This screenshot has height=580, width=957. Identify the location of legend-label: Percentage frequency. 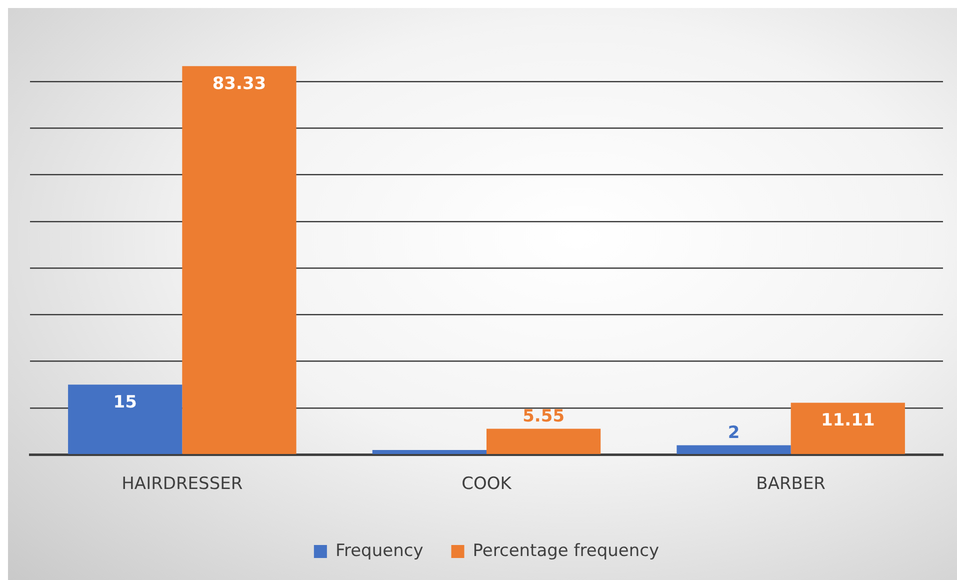
(566, 550).